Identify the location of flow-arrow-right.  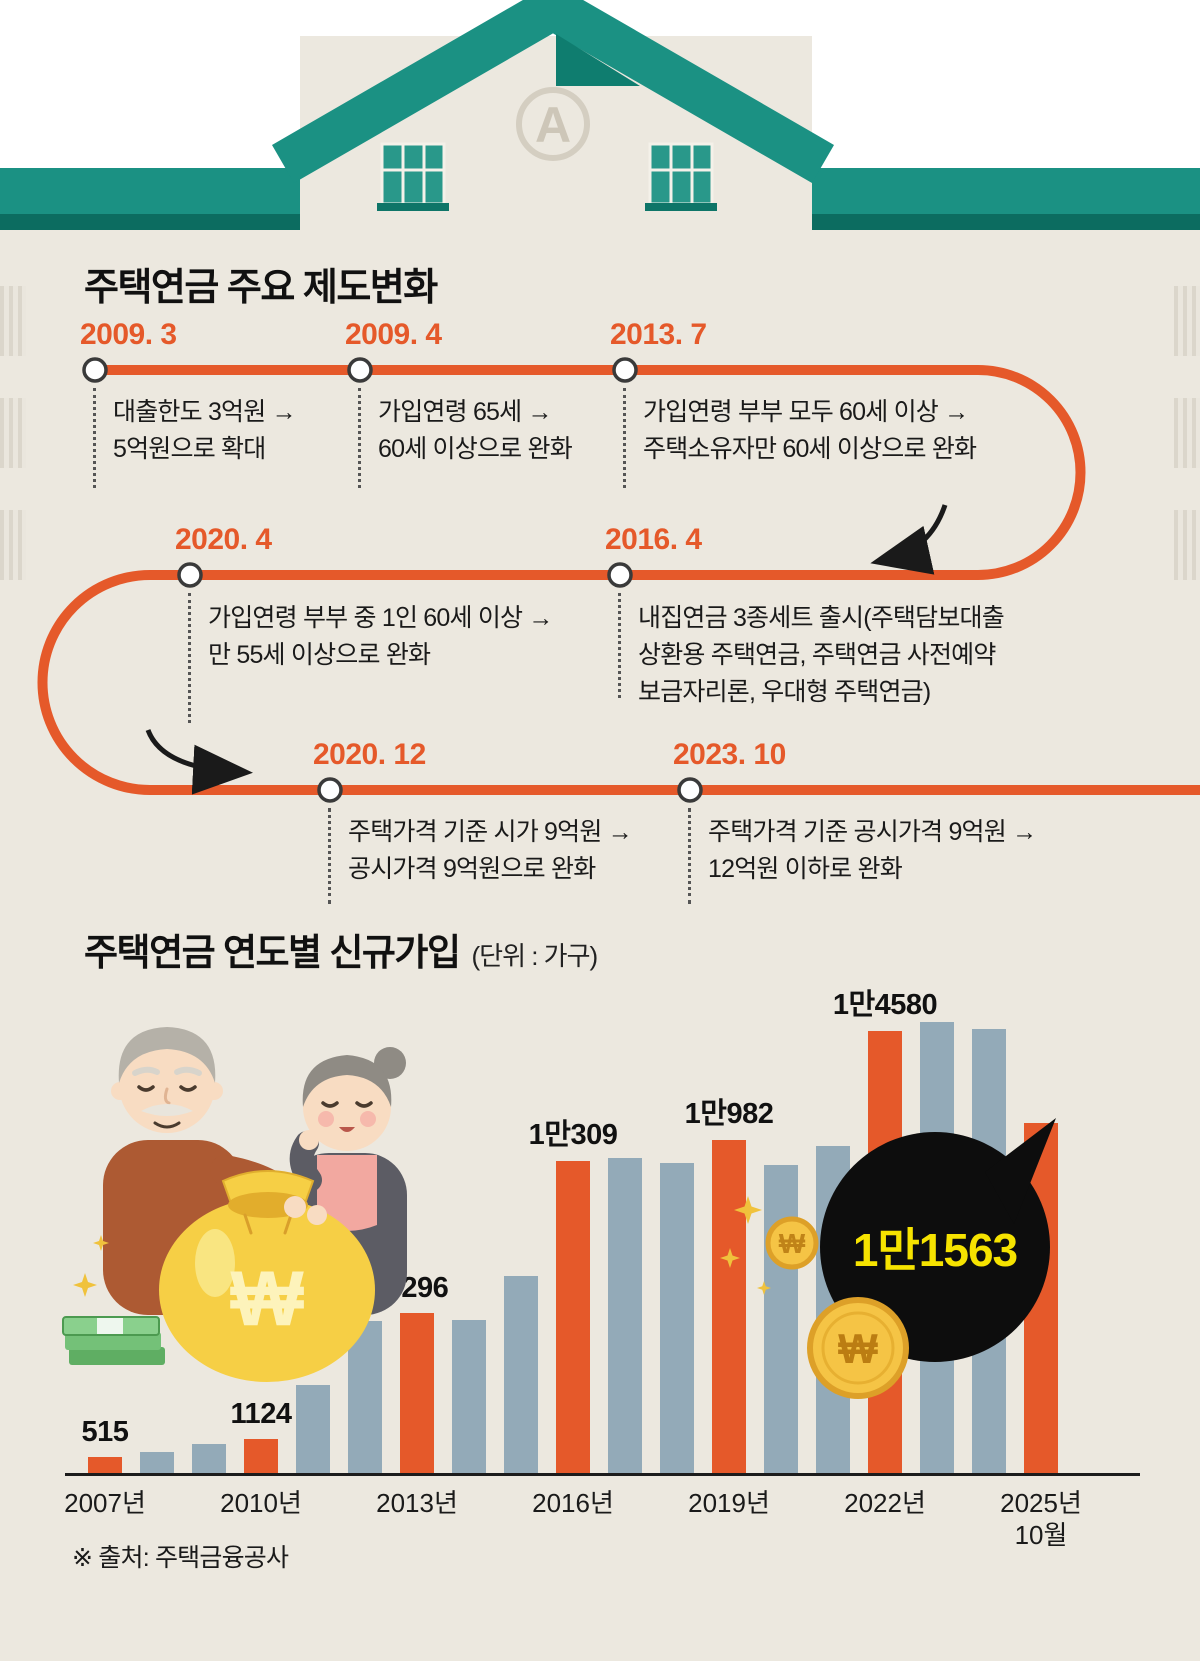
(909, 539).